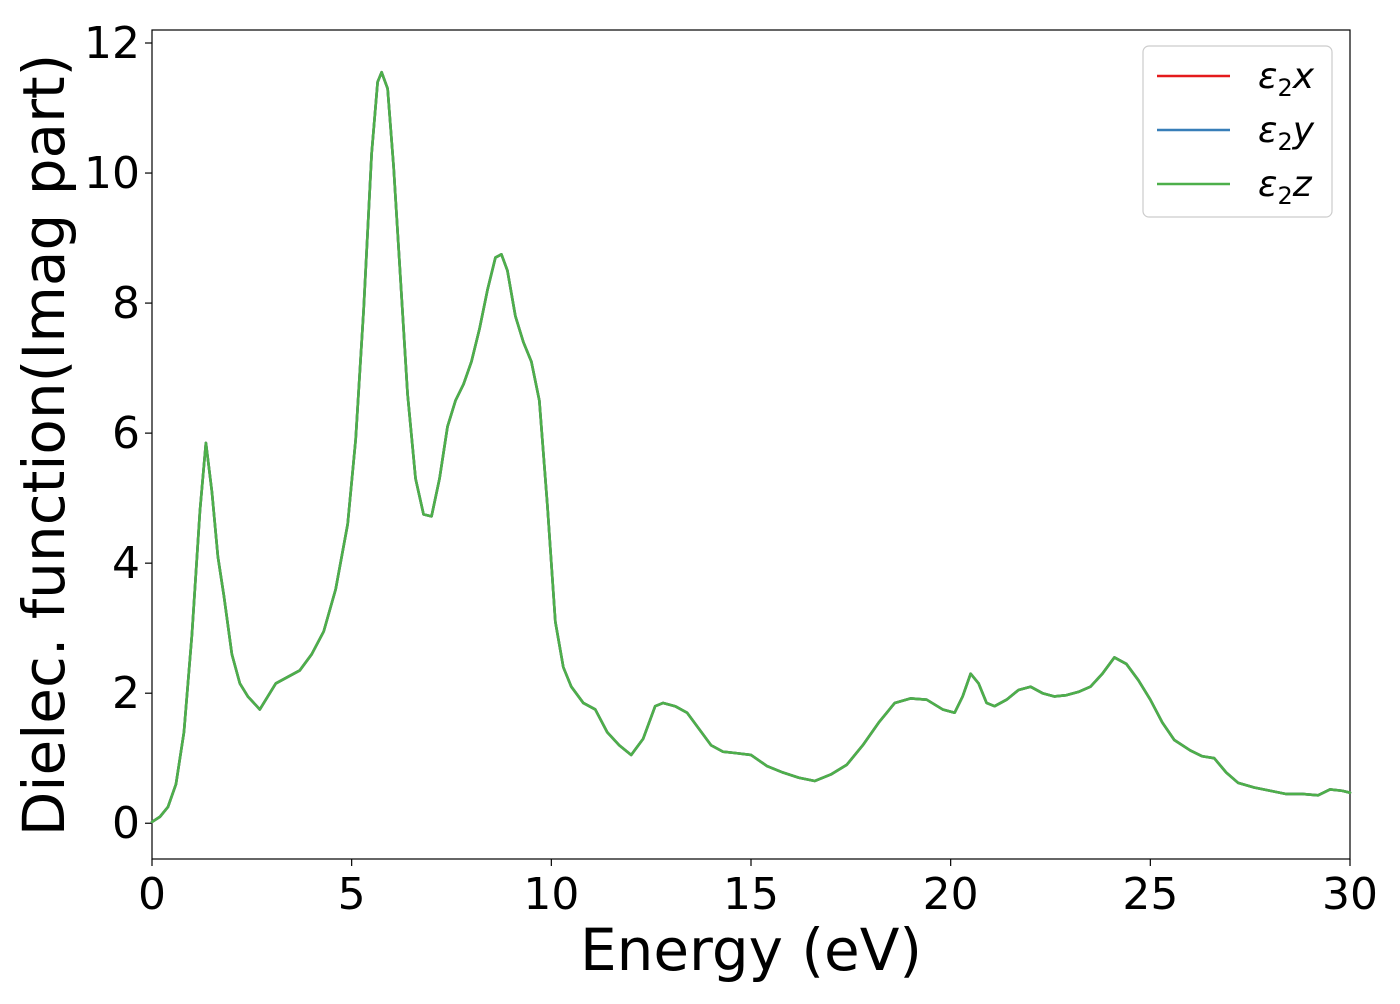  I want to click on y-tick-label: 12, so click(112, 43).